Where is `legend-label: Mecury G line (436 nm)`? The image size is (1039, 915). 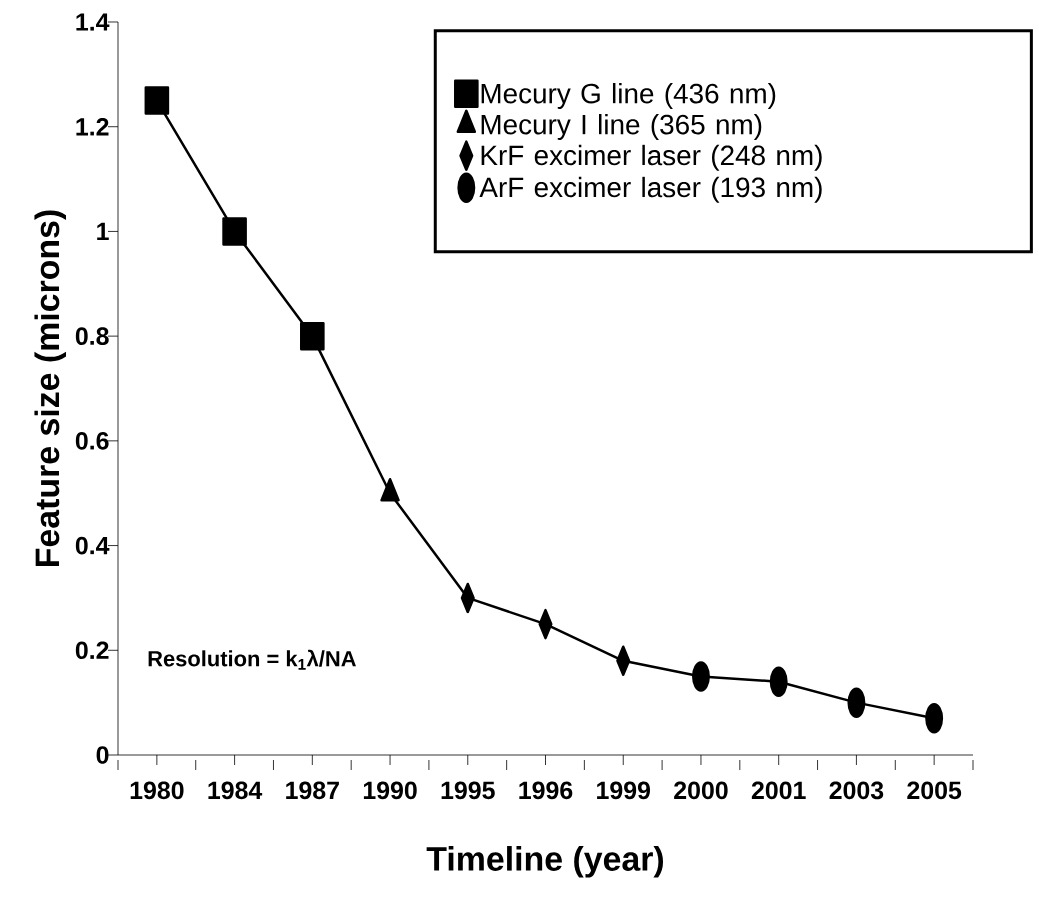
legend-label: Mecury G line (436 nm) is located at coordinates (628, 95).